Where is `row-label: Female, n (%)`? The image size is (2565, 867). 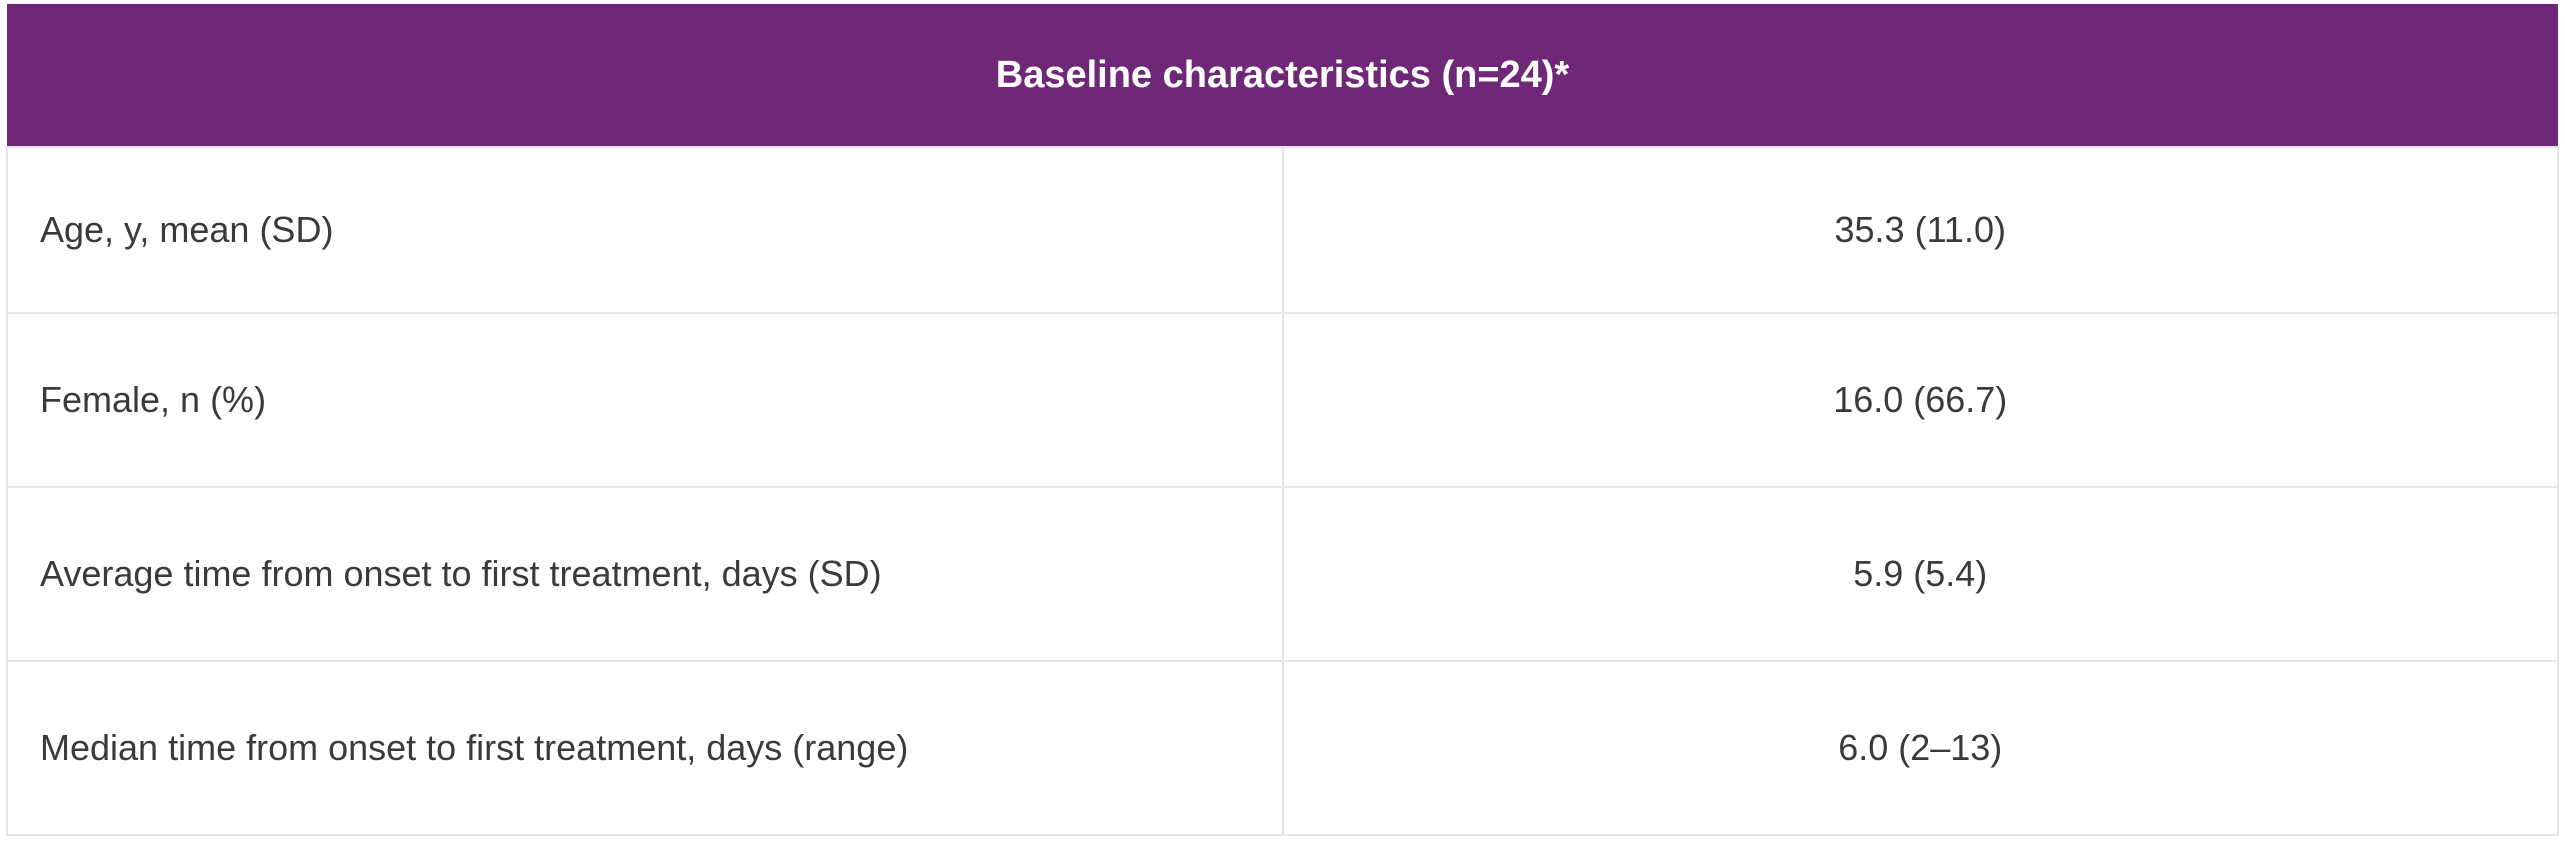
row-label: Female, n (%) is located at coordinates (645, 400).